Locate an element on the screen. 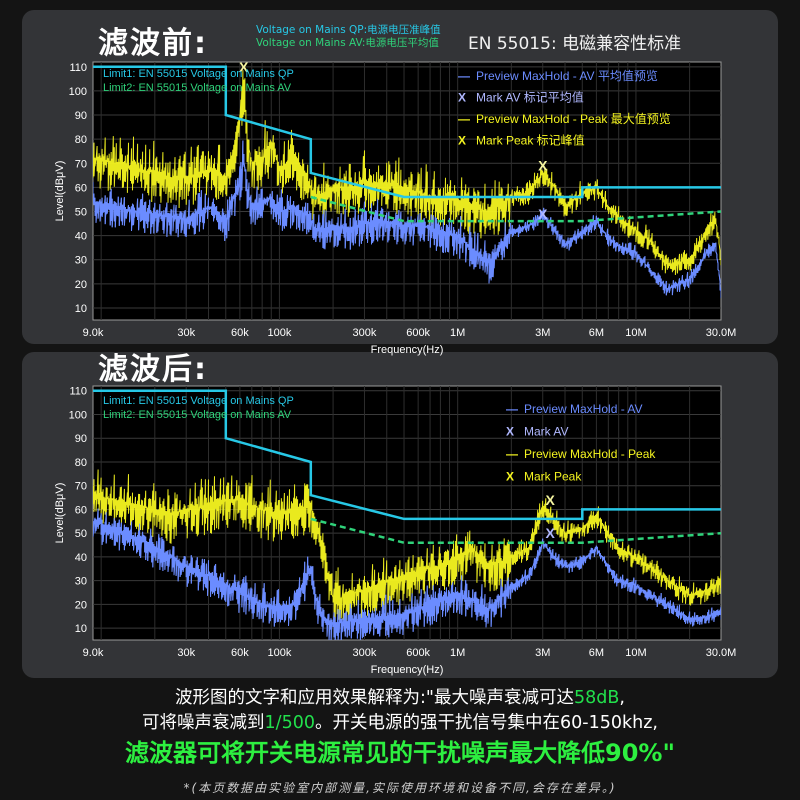  legend-label: Mark AV is located at coordinates (546, 432).